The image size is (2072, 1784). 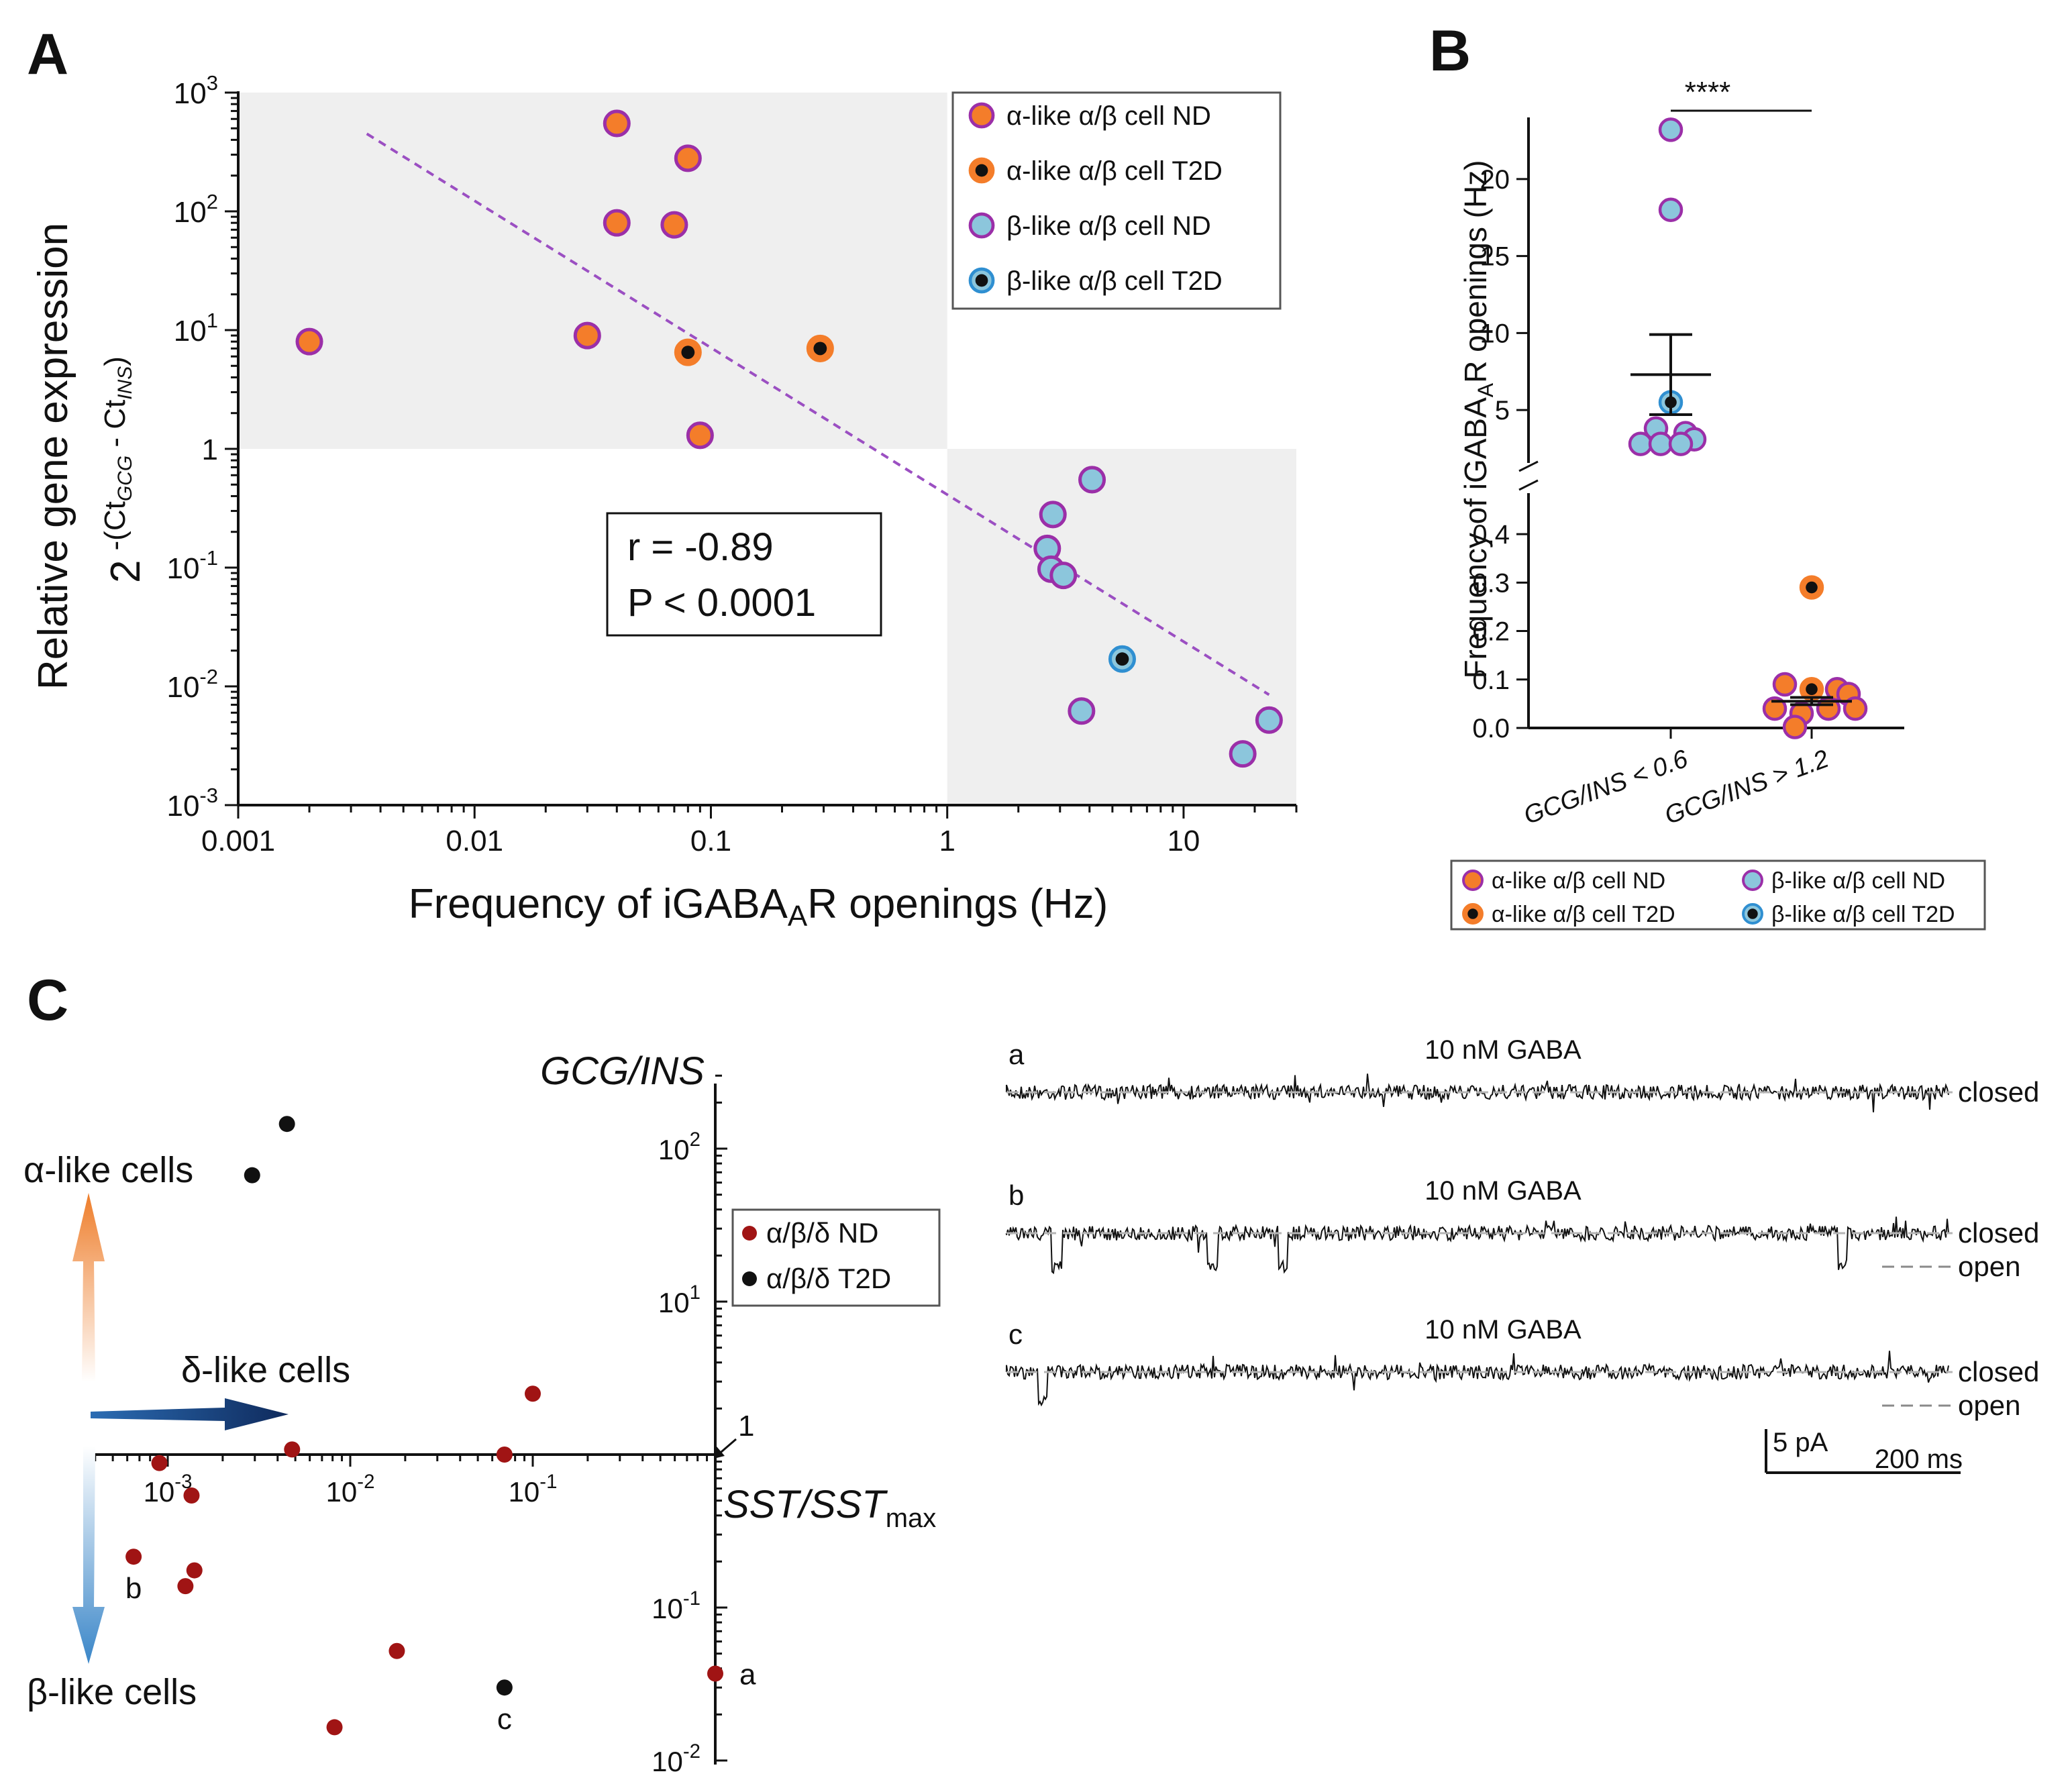 What do you see at coordinates (1114, 171) in the screenshot?
I see `legend-label-alpha_t2d: α-like α/β cell T2D` at bounding box center [1114, 171].